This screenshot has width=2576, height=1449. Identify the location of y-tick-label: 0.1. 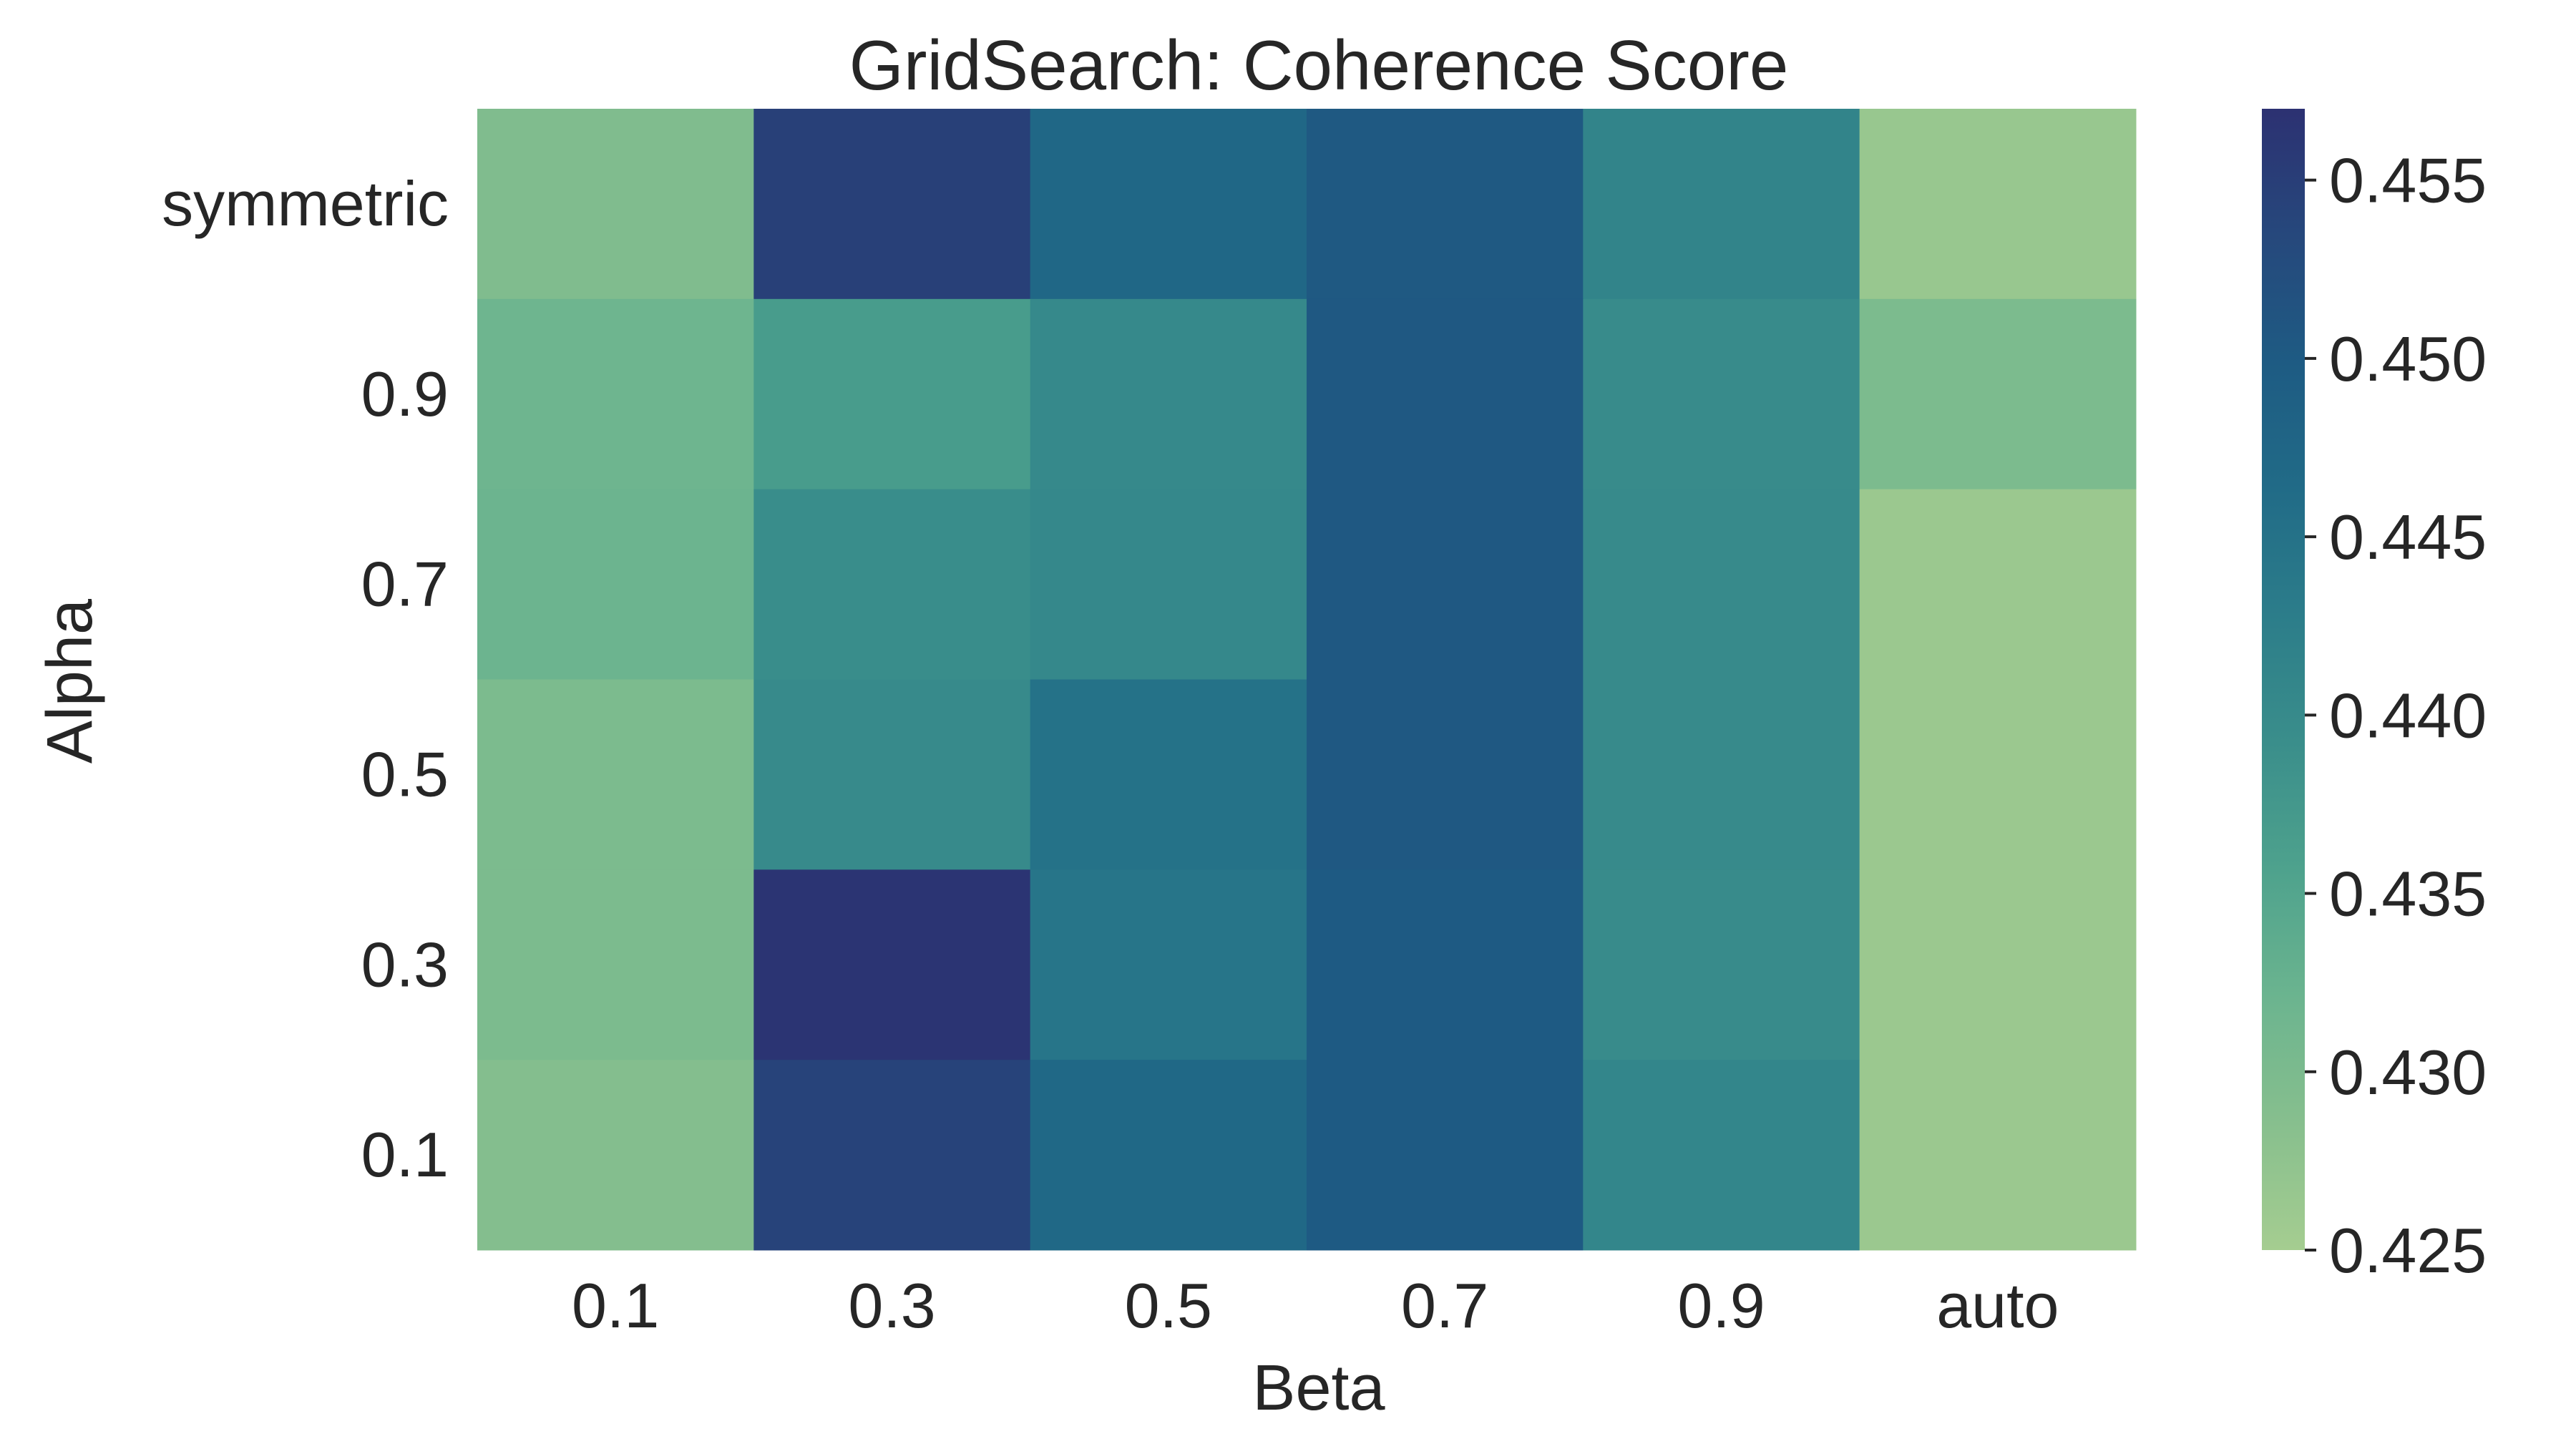
(405, 1154).